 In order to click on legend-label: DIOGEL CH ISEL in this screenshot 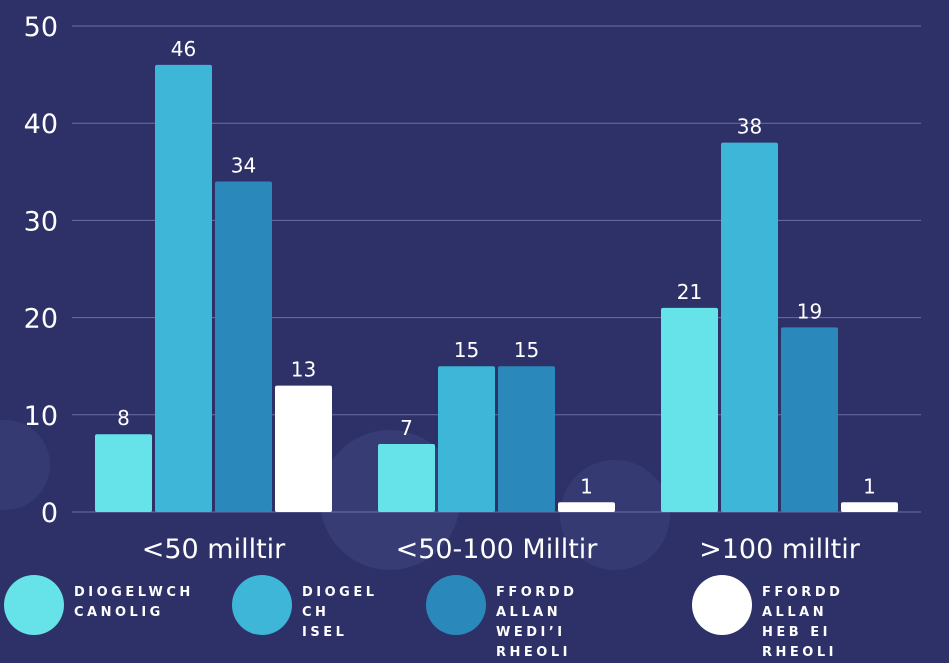, I will do `click(340, 612)`.